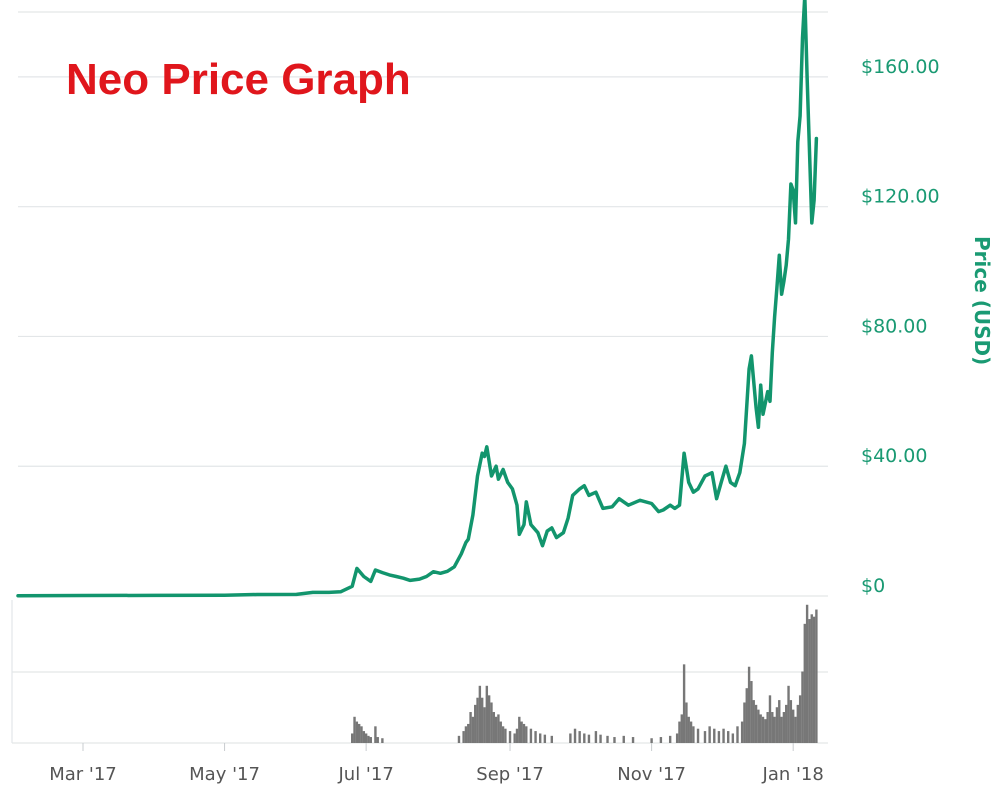 Image resolution: width=1007 pixels, height=793 pixels. What do you see at coordinates (900, 197) in the screenshot?
I see `y-tick-label-3: $120.00` at bounding box center [900, 197].